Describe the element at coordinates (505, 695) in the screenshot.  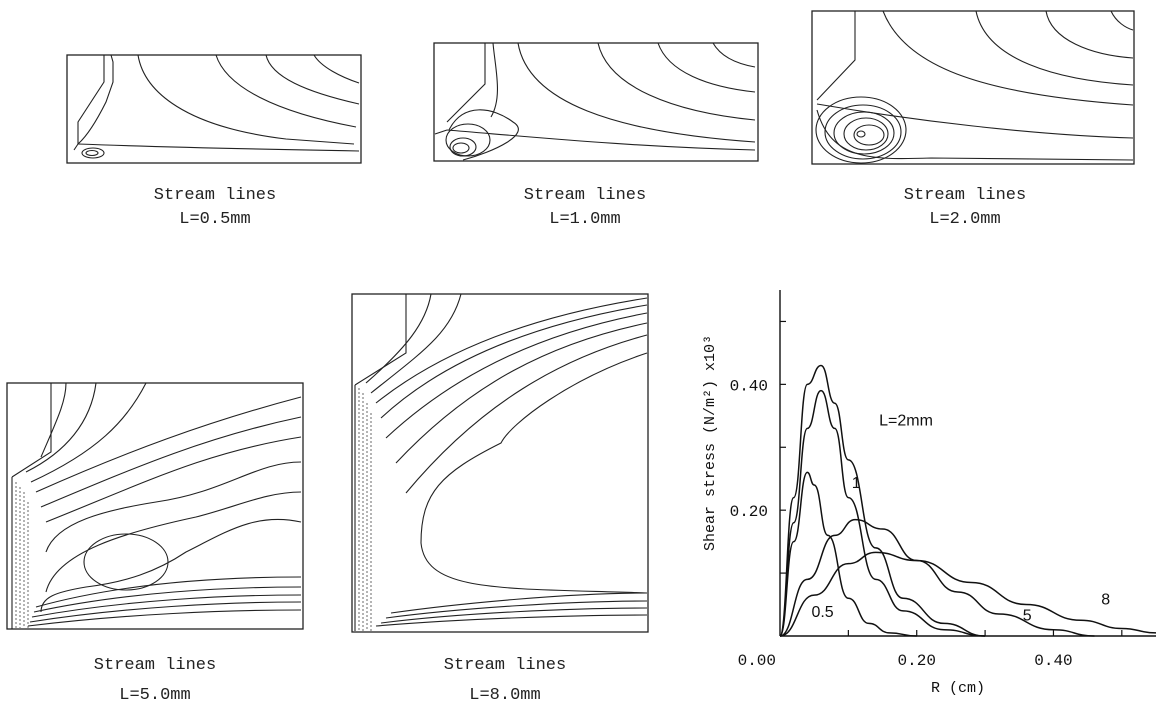
I see `caption-value: L=8.0mm` at that location.